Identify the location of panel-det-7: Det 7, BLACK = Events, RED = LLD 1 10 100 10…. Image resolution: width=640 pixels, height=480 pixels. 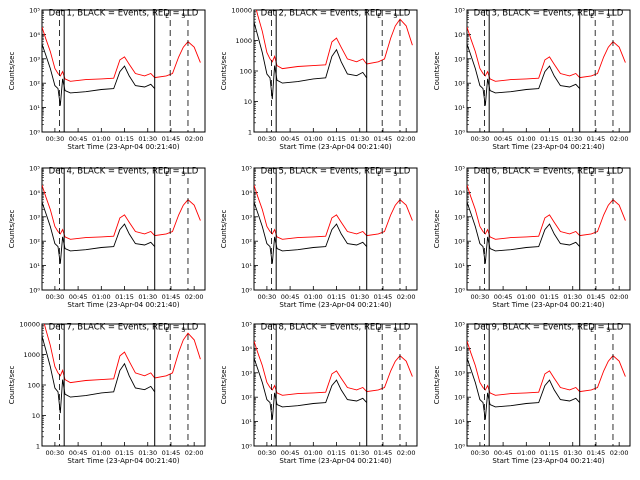
(107, 393).